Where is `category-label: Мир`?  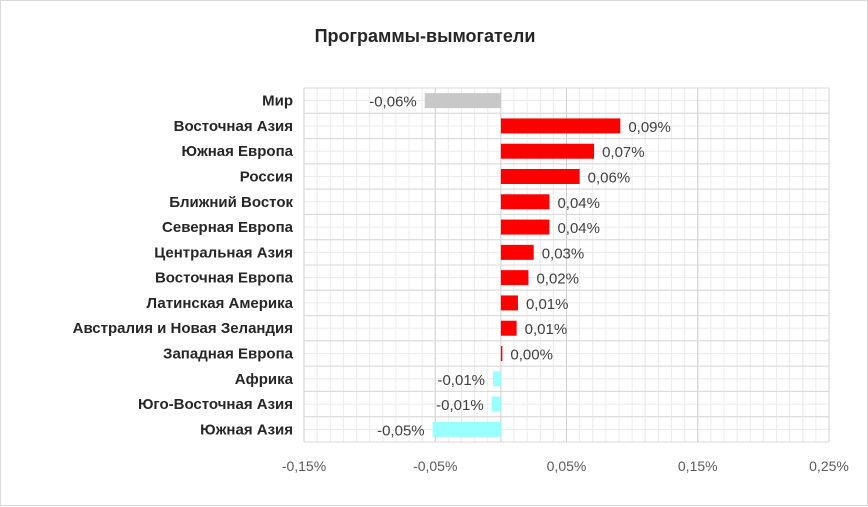 category-label: Мир is located at coordinates (277, 101).